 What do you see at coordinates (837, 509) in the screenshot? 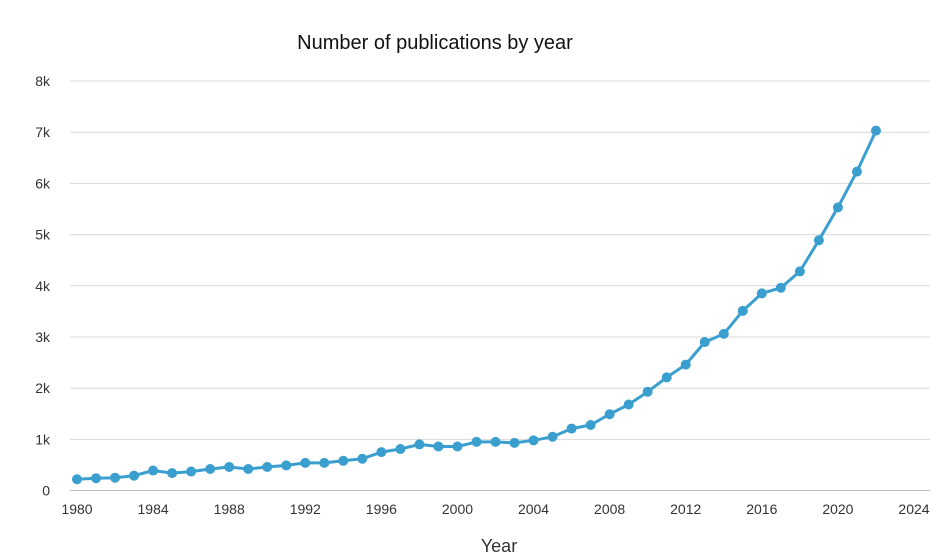
I see `x-tick-label: 2020` at bounding box center [837, 509].